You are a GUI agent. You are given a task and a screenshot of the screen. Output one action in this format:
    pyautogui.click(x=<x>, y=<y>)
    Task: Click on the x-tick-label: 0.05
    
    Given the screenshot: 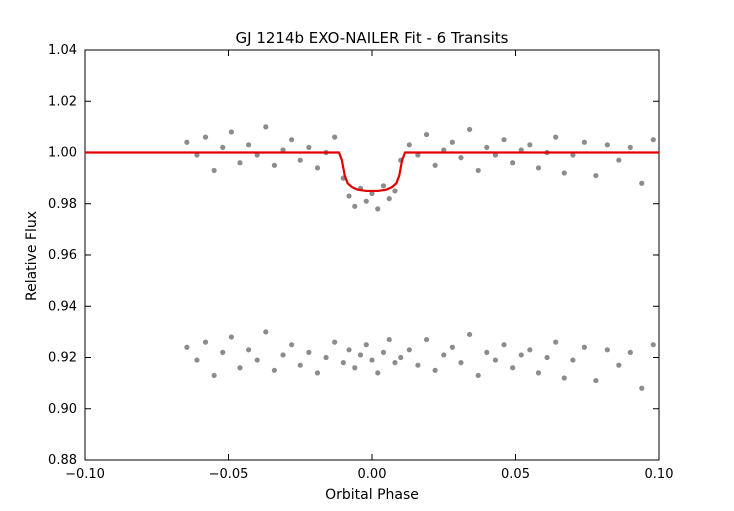 What is the action you would take?
    pyautogui.click(x=515, y=474)
    